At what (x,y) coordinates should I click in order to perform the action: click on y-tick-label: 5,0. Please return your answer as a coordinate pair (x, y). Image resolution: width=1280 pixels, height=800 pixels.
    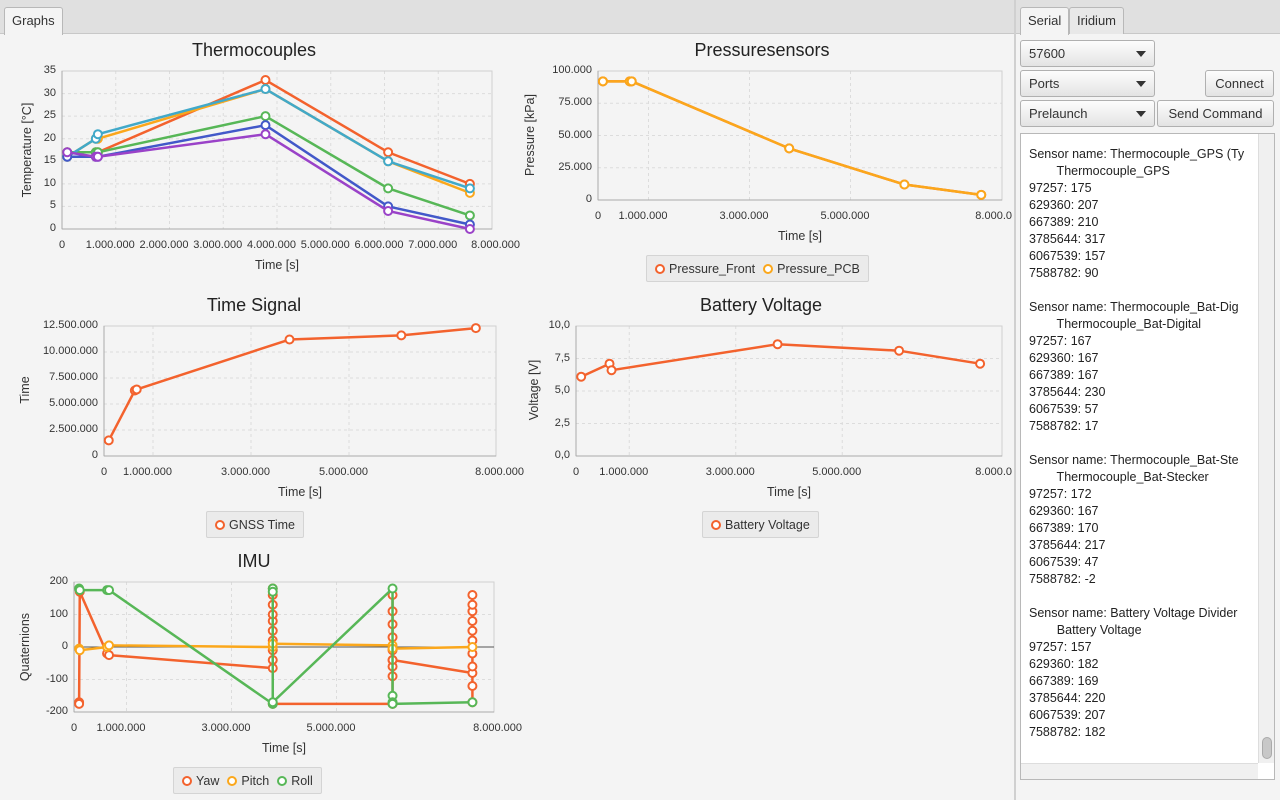
    Looking at the image, I should click on (562, 390).